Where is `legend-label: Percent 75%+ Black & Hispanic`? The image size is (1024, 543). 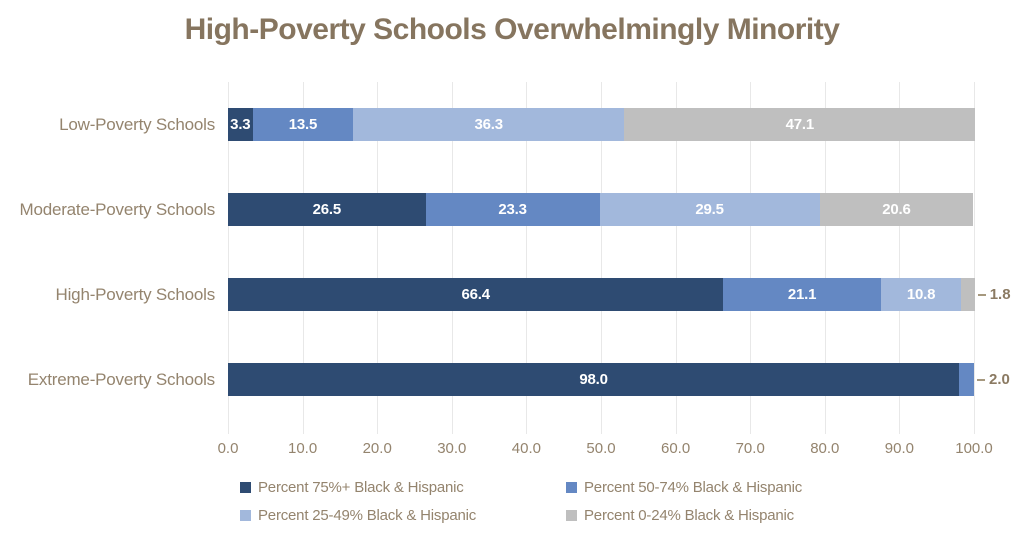
legend-label: Percent 75%+ Black & Hispanic is located at coordinates (361, 487).